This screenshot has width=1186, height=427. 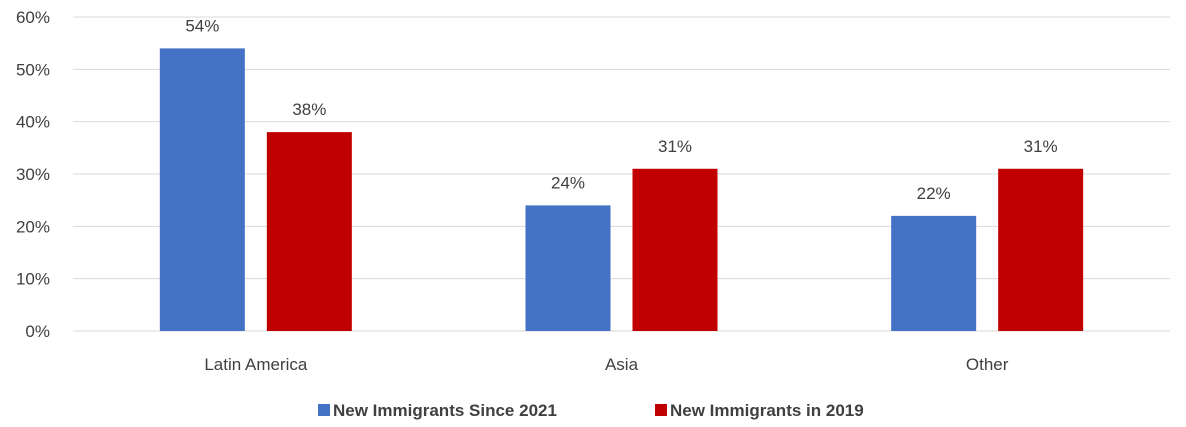 I want to click on x-axis-category-labels: Latin America Asia Other, so click(x=606, y=364).